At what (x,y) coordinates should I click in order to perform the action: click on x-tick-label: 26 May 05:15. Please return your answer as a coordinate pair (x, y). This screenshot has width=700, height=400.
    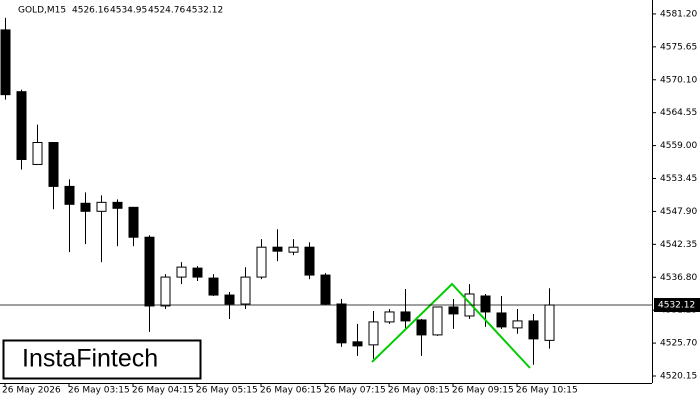
    Looking at the image, I should click on (227, 391).